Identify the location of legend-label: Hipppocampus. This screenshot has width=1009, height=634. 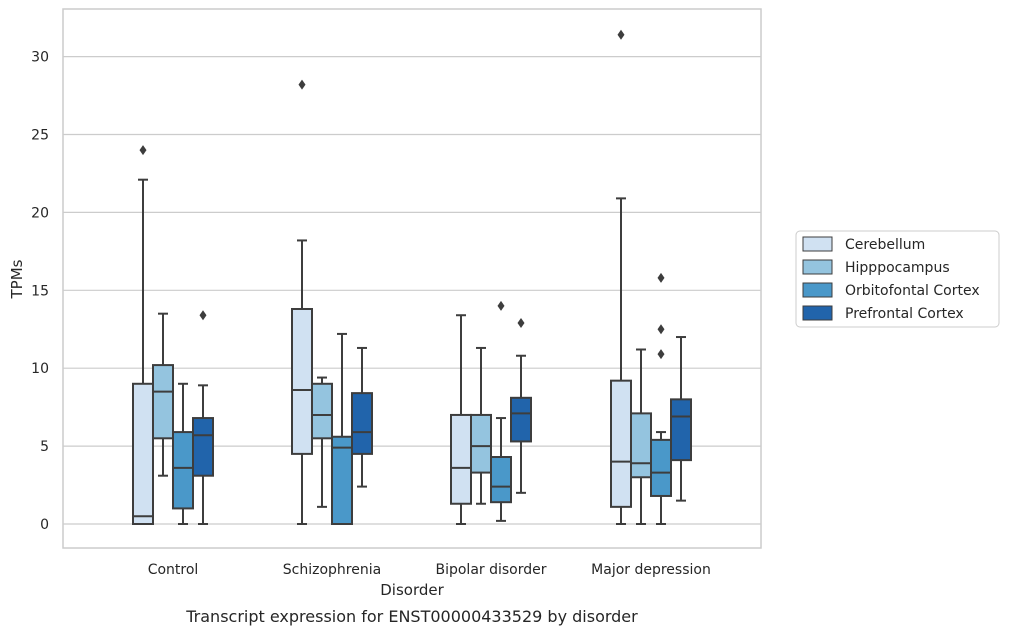
(897, 268).